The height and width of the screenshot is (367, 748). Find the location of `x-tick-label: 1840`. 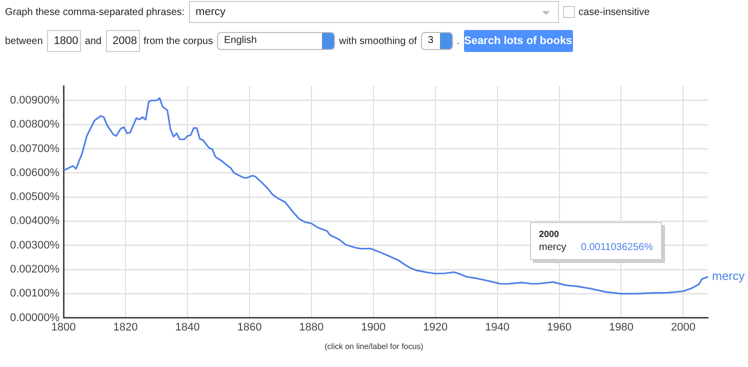

x-tick-label: 1840 is located at coordinates (187, 327).